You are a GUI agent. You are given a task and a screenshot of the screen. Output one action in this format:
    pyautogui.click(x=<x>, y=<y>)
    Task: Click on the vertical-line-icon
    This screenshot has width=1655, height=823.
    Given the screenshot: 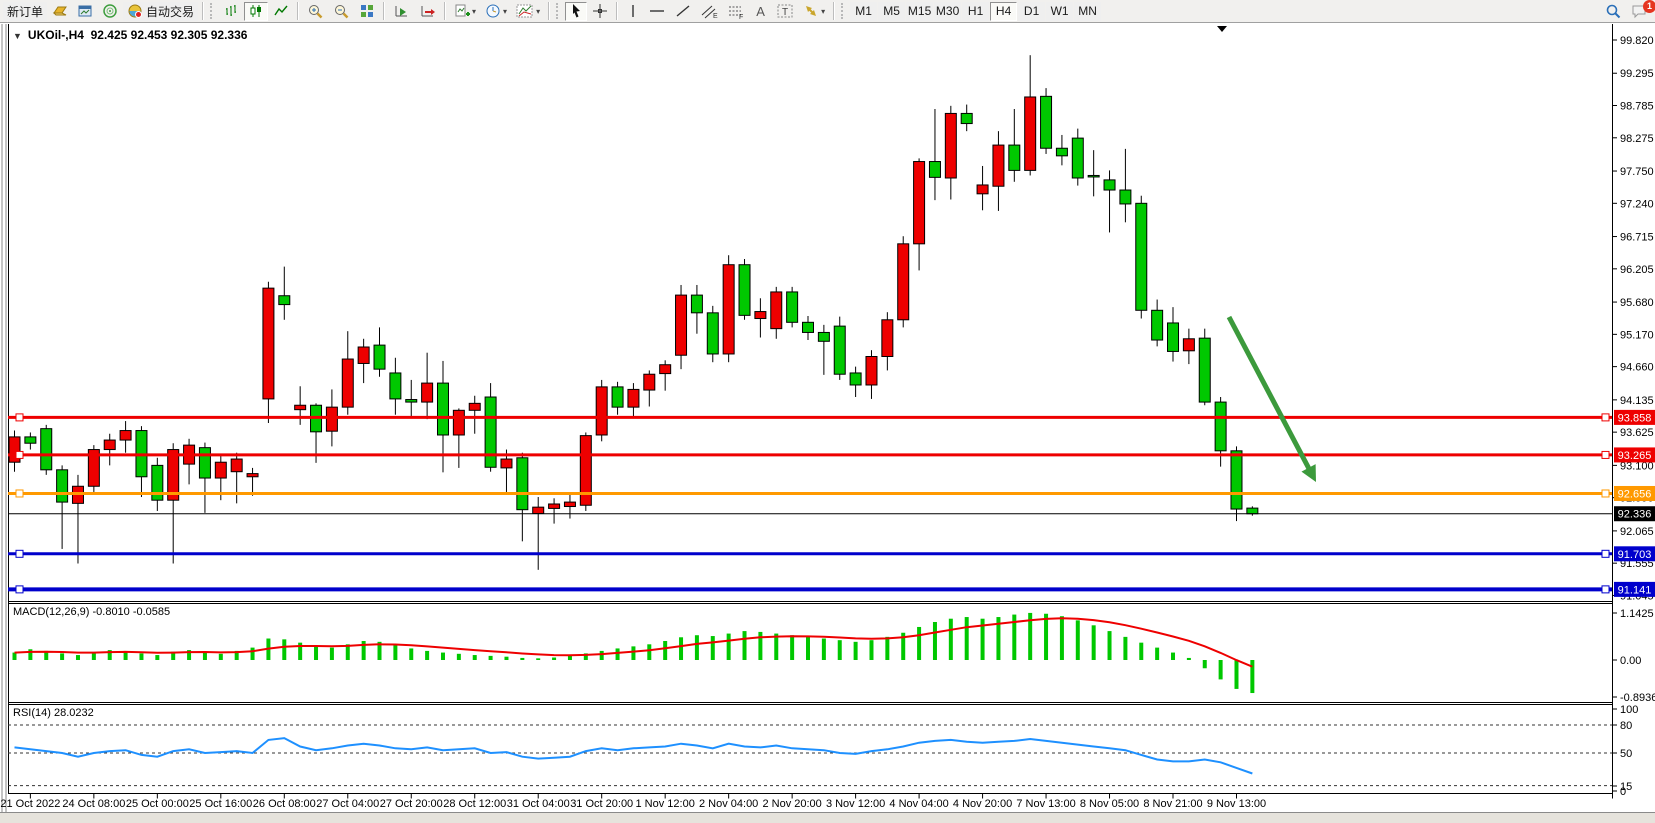 What is the action you would take?
    pyautogui.click(x=632, y=11)
    